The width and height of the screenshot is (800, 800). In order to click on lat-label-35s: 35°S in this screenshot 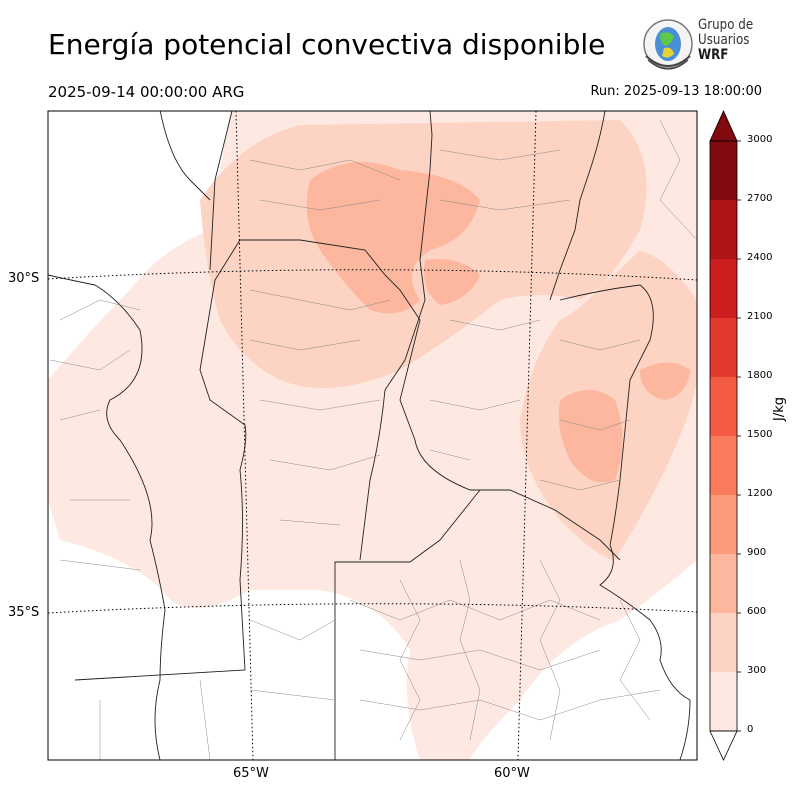, I will do `click(24, 612)`.